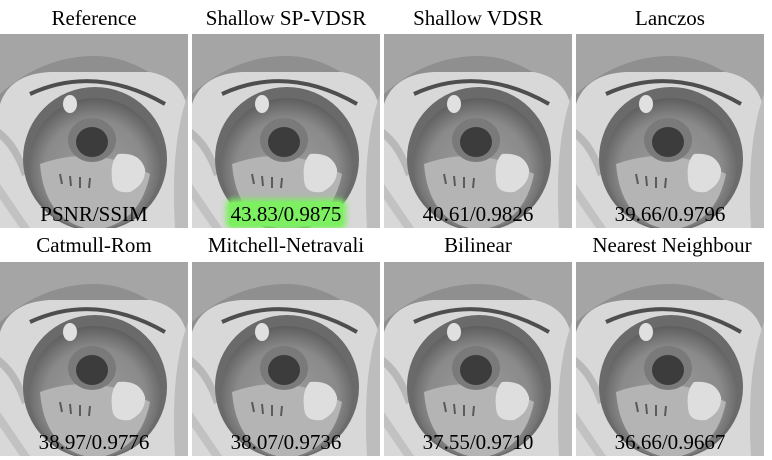  I want to click on metric-label: 43.83/0.9875, so click(286, 214).